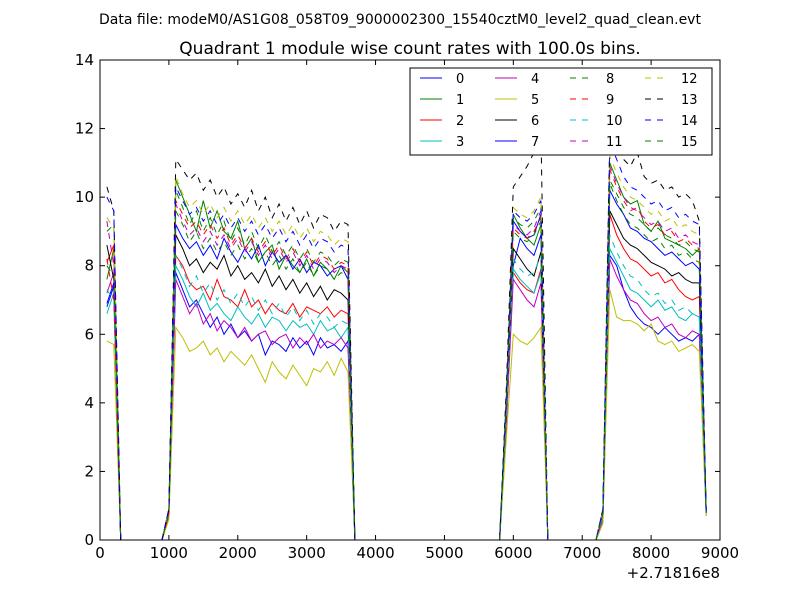  I want to click on y-tick-label: 4, so click(89, 403).